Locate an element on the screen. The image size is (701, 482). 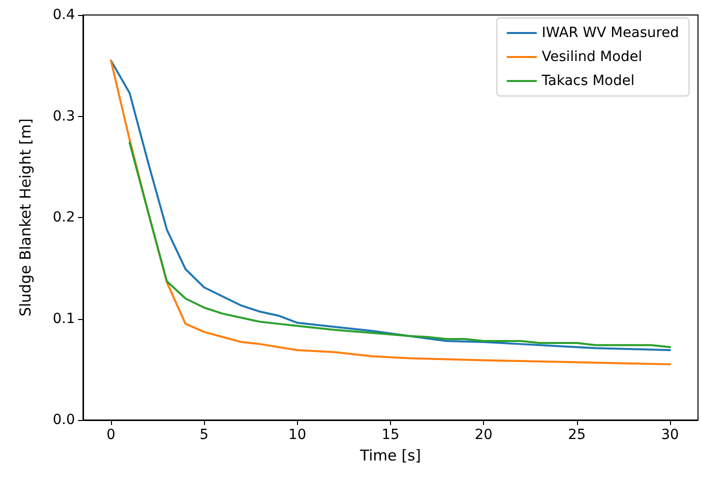
x-tick-label: 10 is located at coordinates (297, 435).